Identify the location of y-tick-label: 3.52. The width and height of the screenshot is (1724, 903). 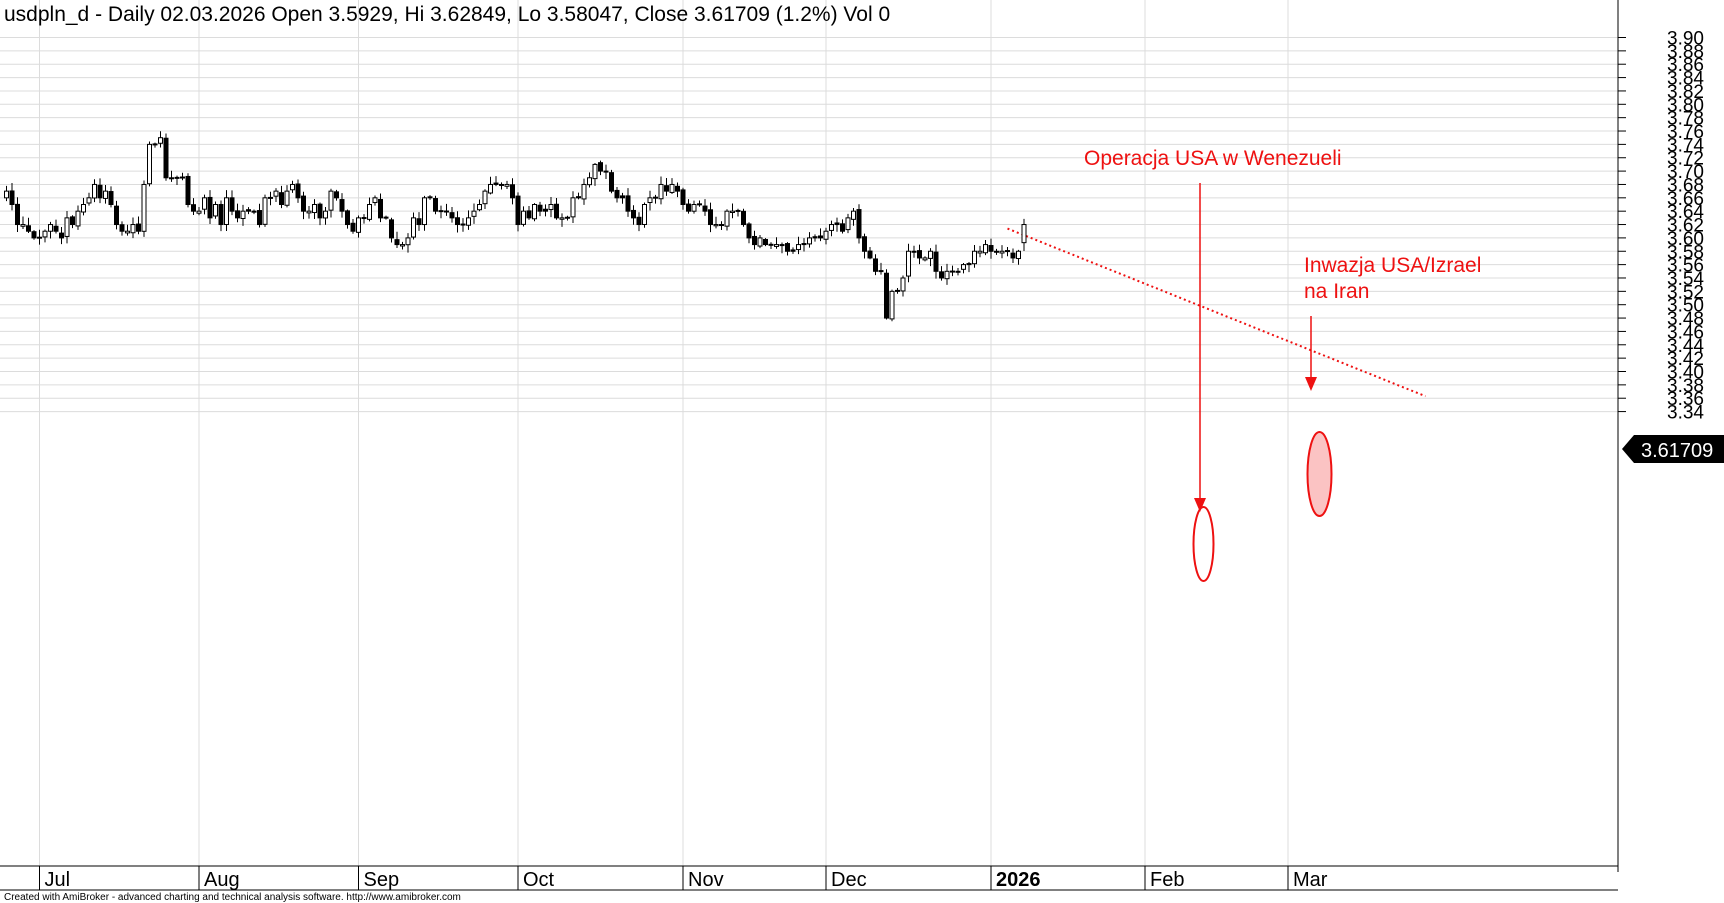
(1685, 292).